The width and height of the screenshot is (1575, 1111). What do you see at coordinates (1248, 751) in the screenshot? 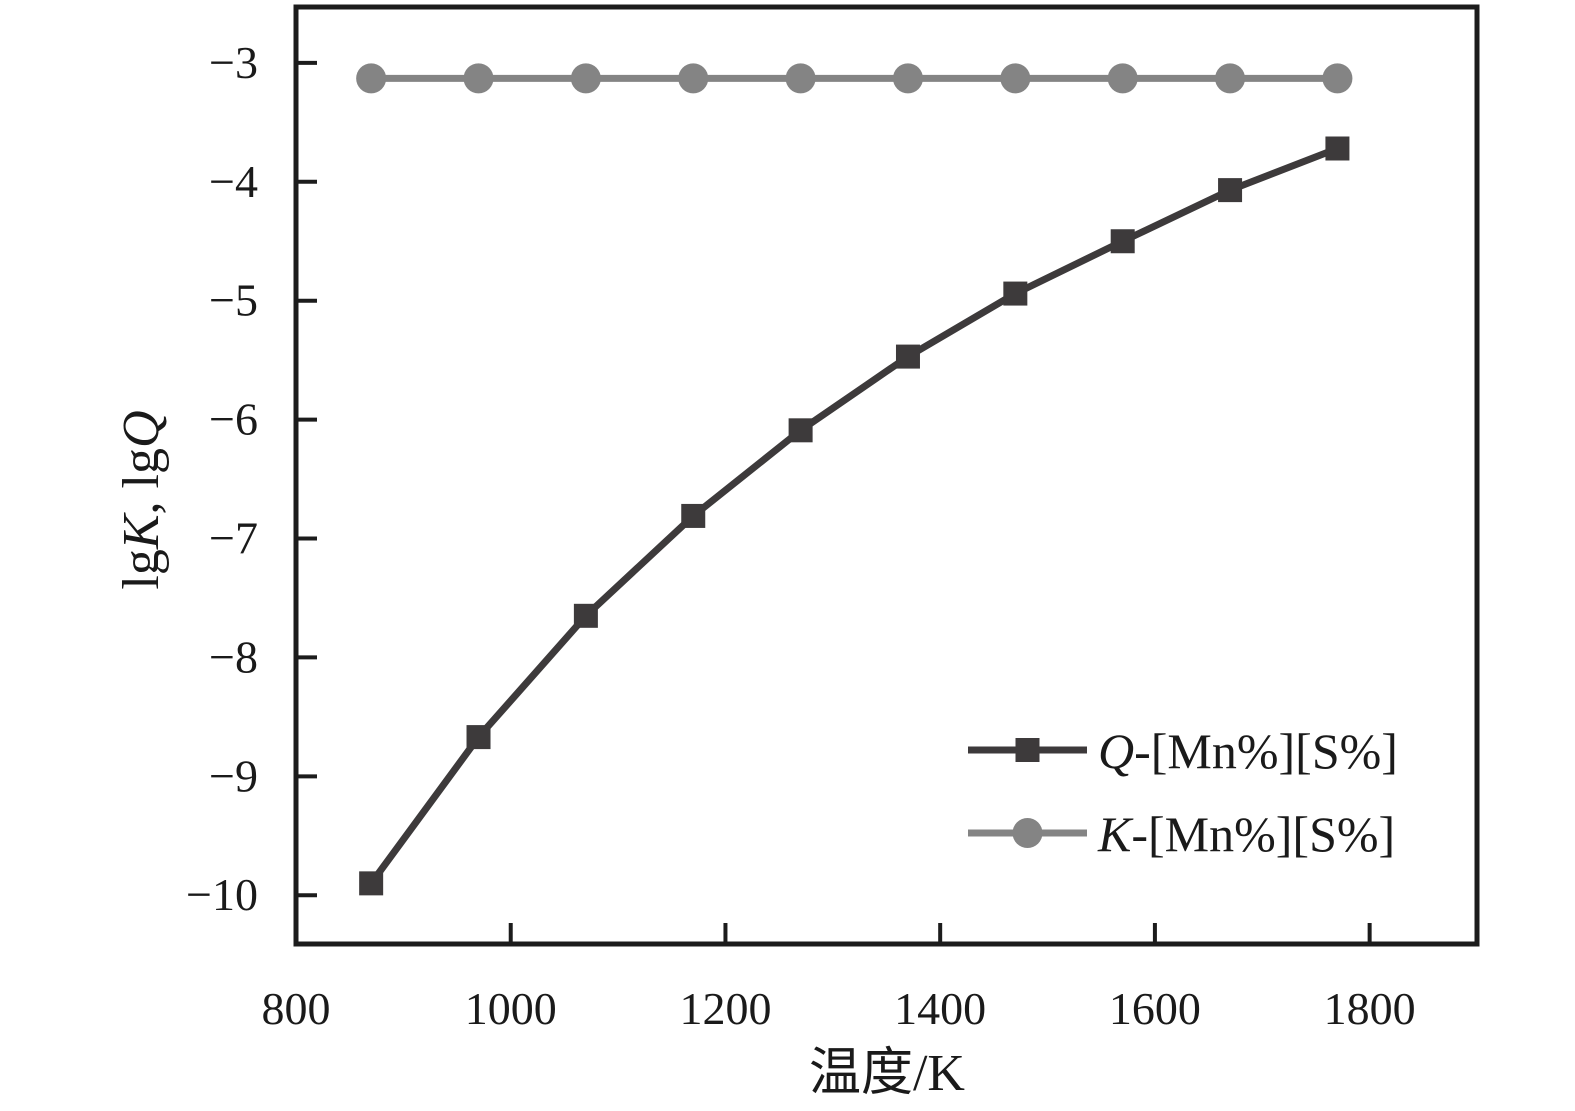
I see `legend-label: Q-[Mn%][S%]` at bounding box center [1248, 751].